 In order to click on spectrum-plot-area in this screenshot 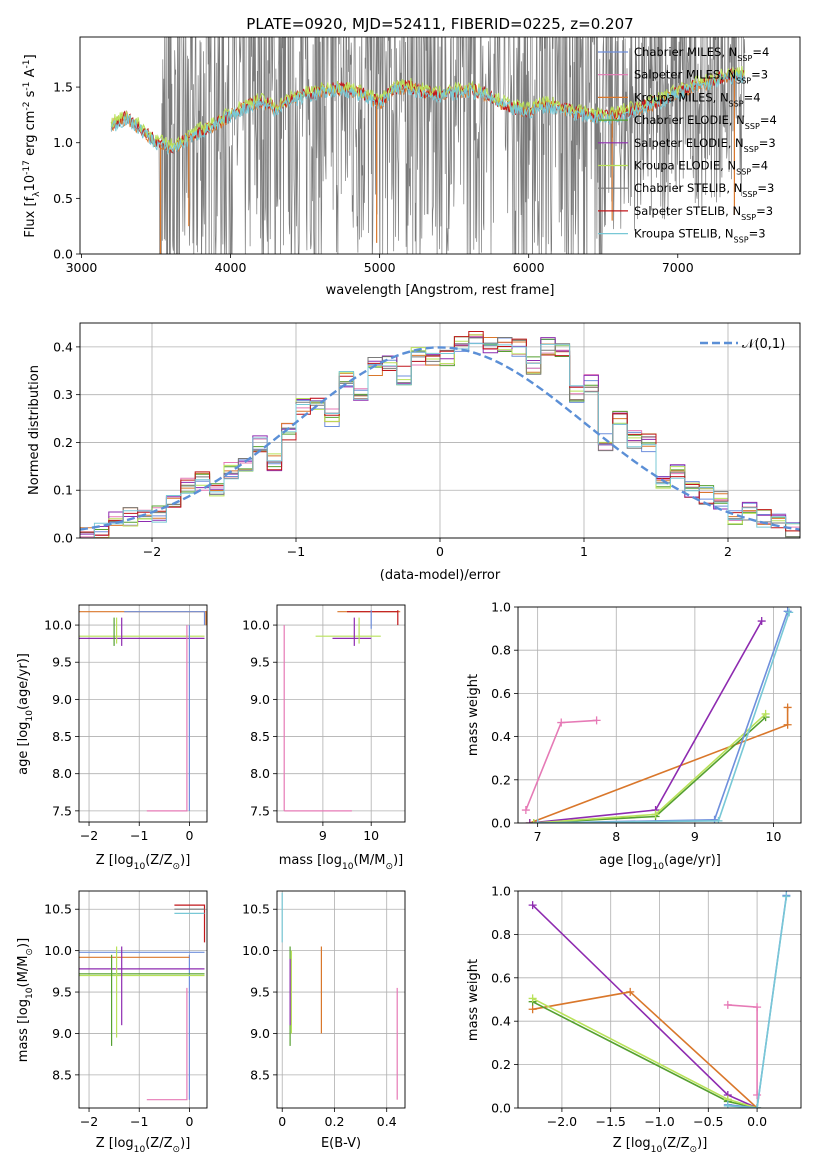, I will do `click(428, 145)`.